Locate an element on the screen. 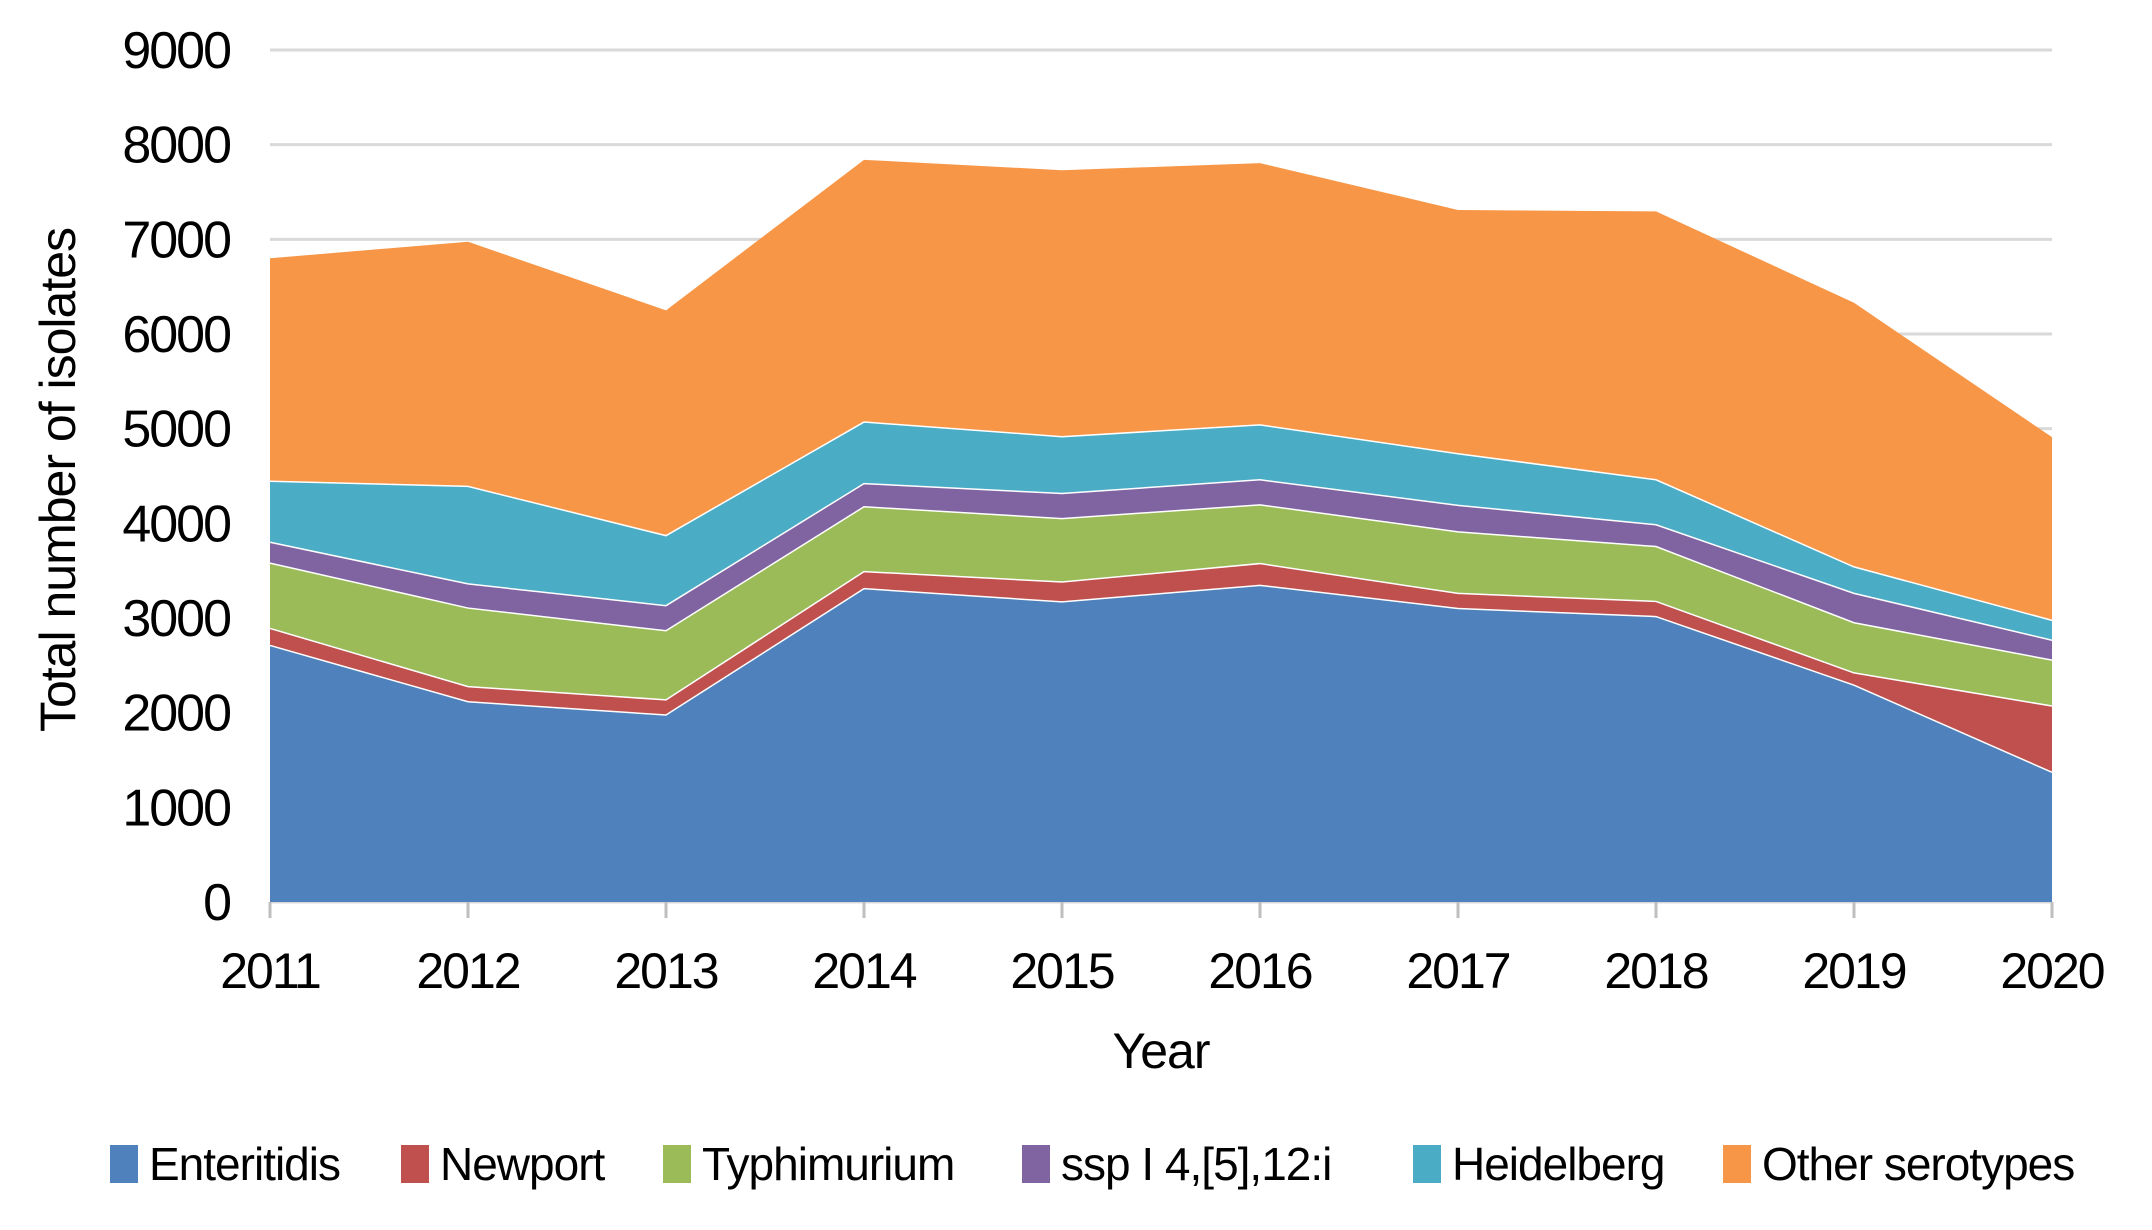 This screenshot has width=2152, height=1230. x-tick-label-2016: 2016 is located at coordinates (1259, 971).